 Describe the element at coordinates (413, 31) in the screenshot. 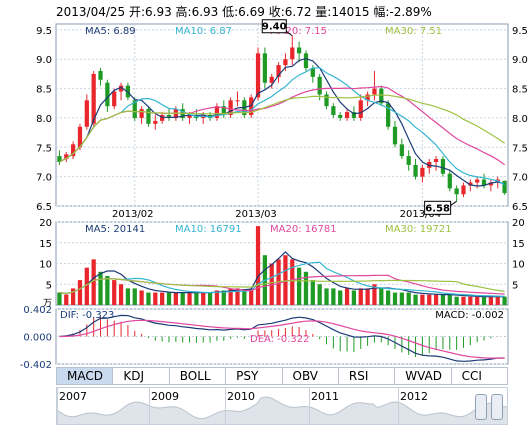

I see `price-legend-item: MA30: 7.51` at that location.